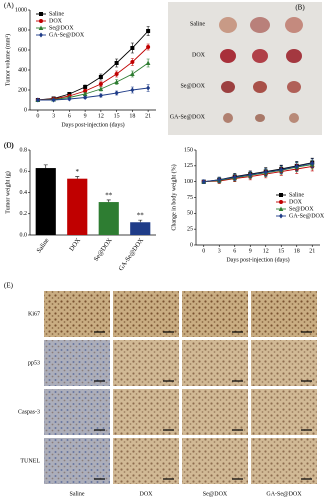 This screenshot has width=324, height=500. What do you see at coordinates (24, 214) in the screenshot?
I see `y-tick-label: 0.2` at bounding box center [24, 214].